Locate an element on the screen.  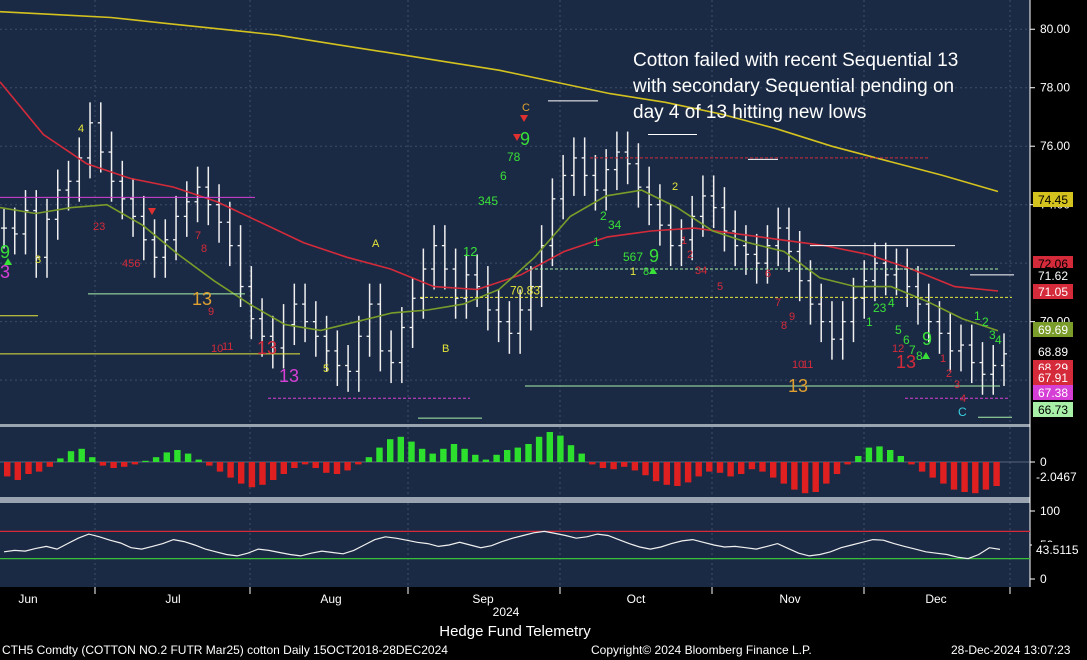
last-value-tag: 66.73 is located at coordinates (1053, 409).